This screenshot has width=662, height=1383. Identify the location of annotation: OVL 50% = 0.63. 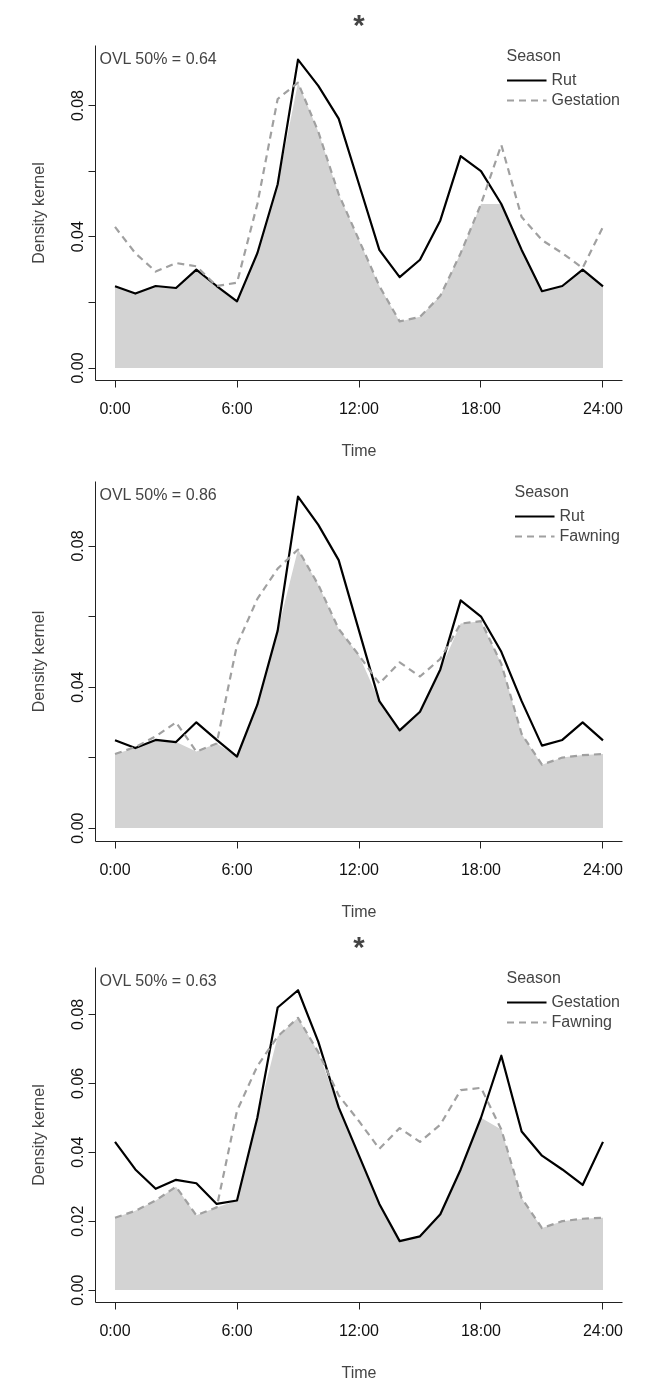
(158, 980).